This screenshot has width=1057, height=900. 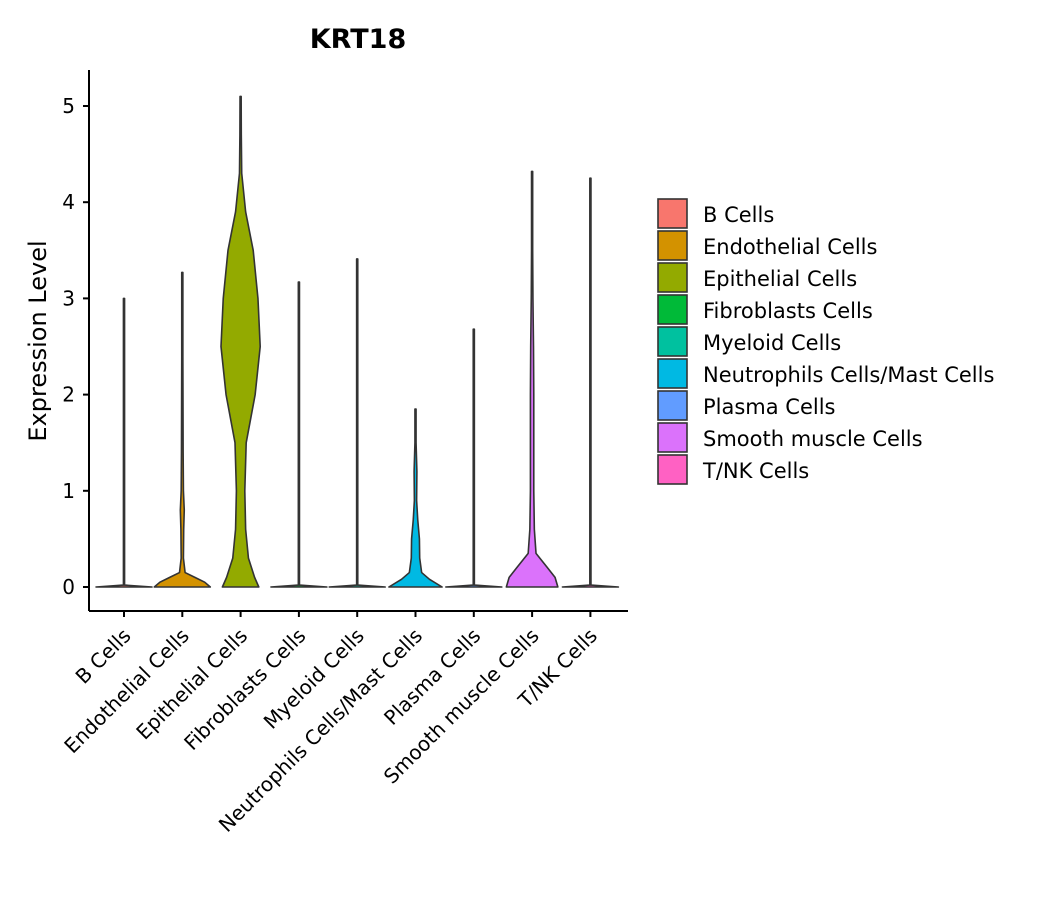 What do you see at coordinates (182, 429) in the screenshot?
I see `violin-endothelial-cells` at bounding box center [182, 429].